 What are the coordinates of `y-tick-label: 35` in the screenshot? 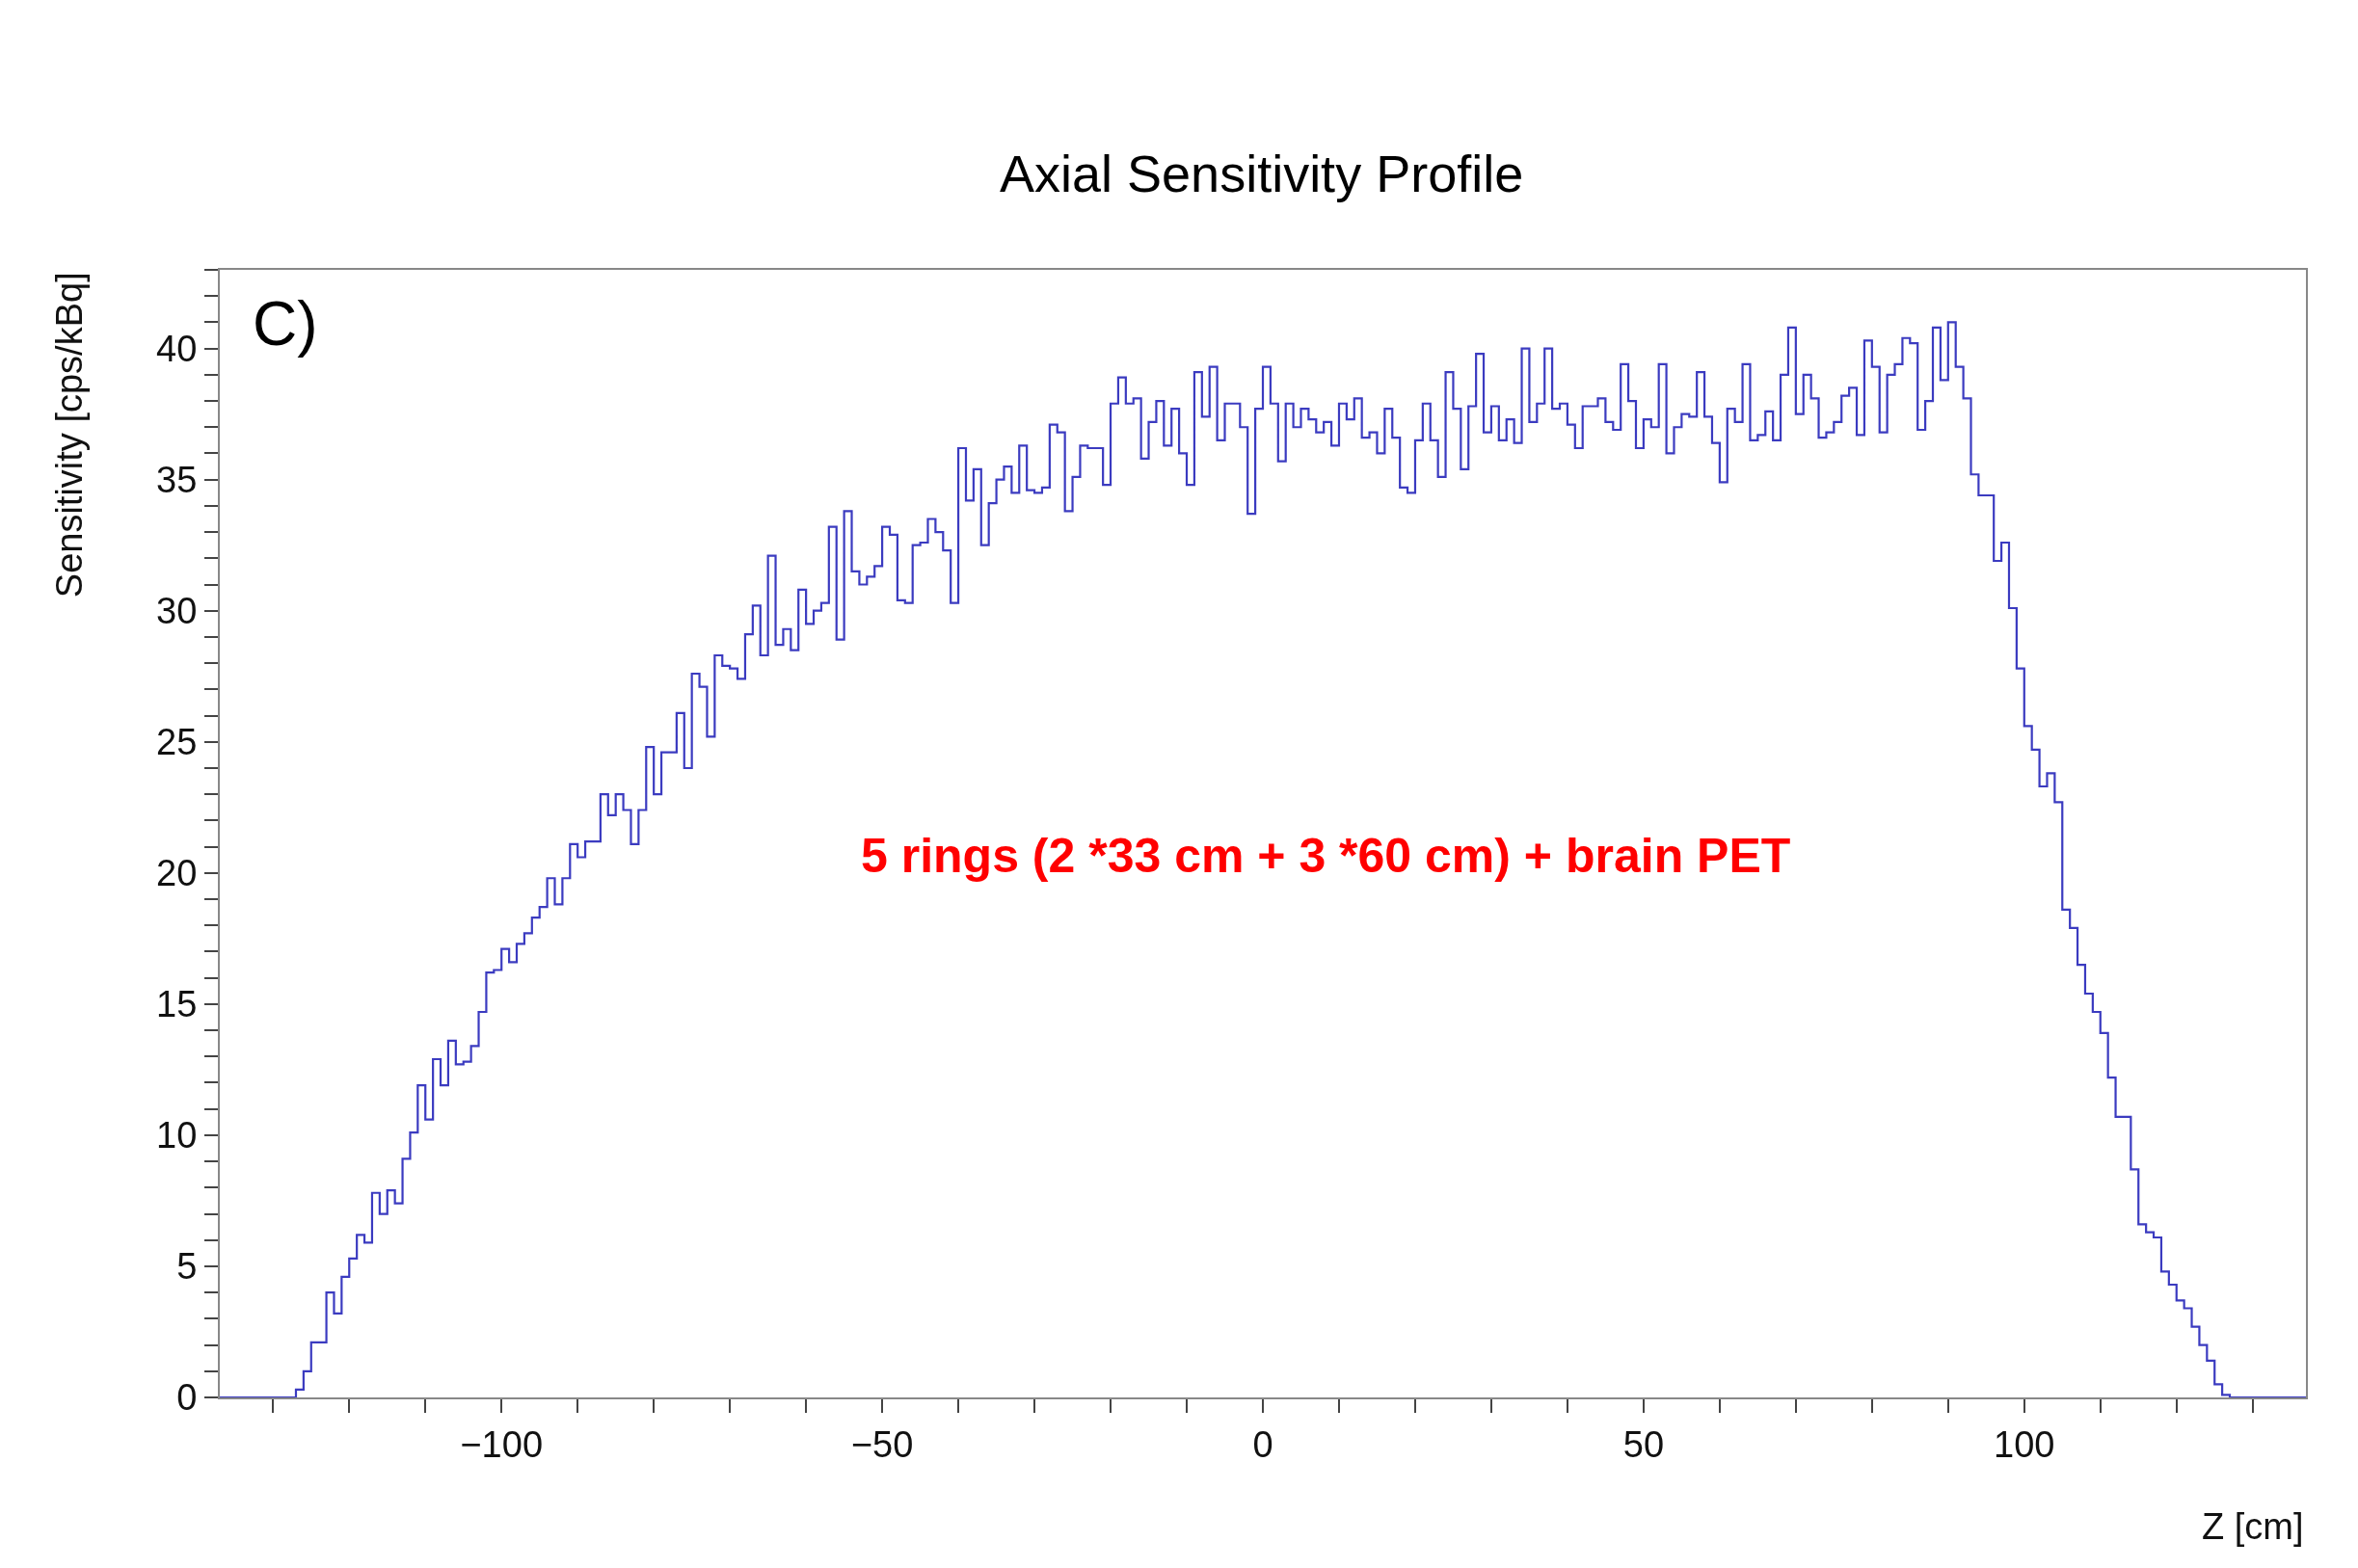 It's located at (177, 480).